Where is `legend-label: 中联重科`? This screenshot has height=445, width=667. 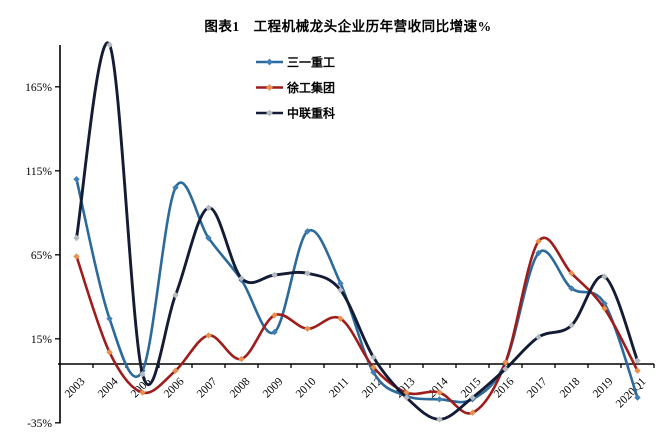 legend-label: 中联重科 is located at coordinates (311, 113).